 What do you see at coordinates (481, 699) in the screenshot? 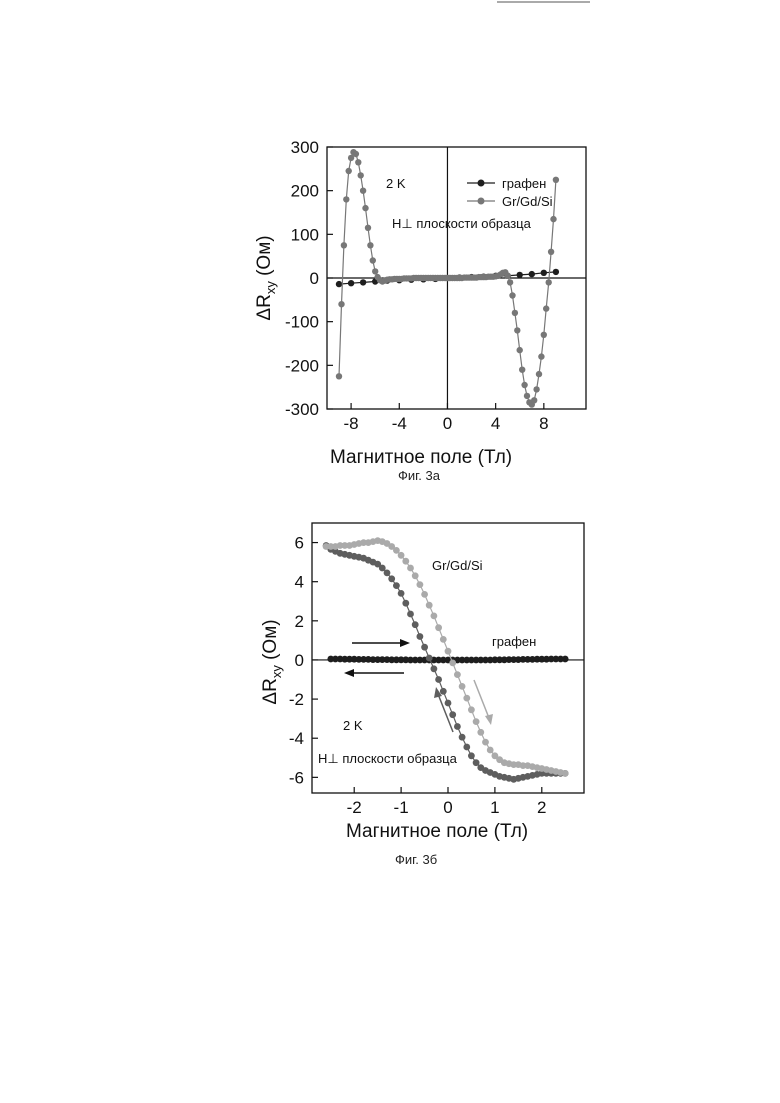
I see `arrow-down-sweep-light` at bounding box center [481, 699].